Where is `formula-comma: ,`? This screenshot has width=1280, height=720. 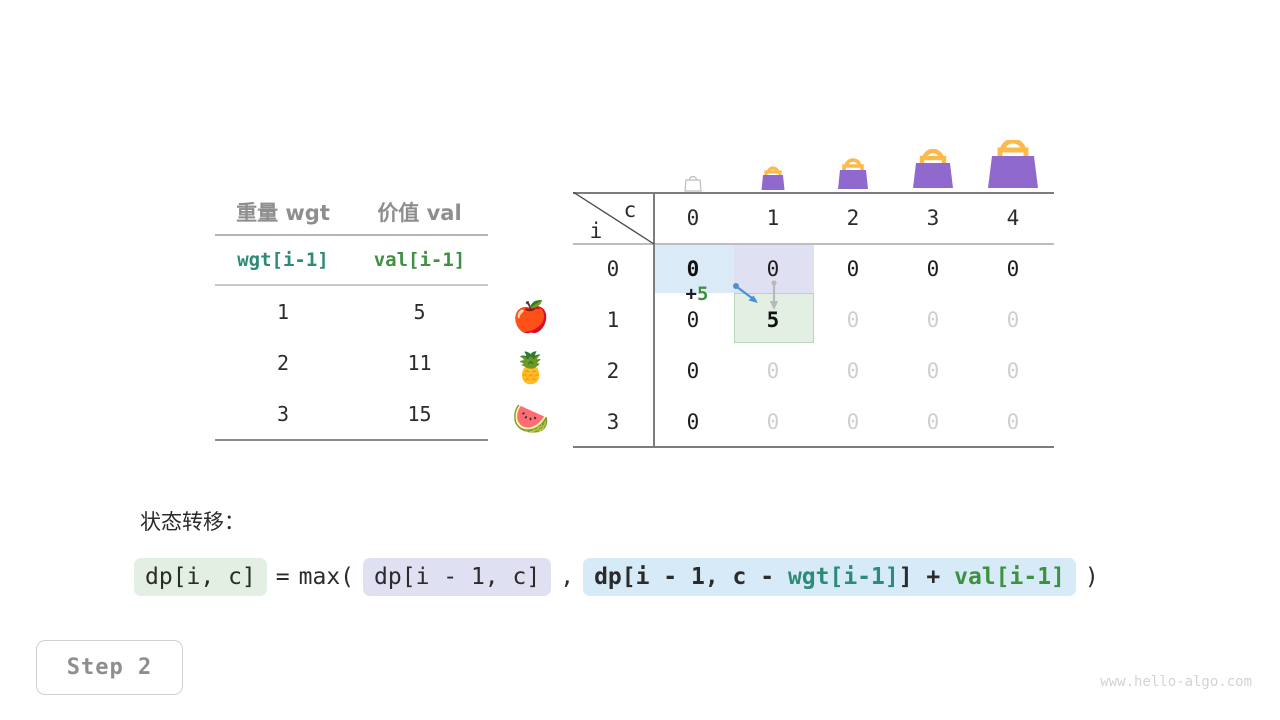 formula-comma: , is located at coordinates (567, 577).